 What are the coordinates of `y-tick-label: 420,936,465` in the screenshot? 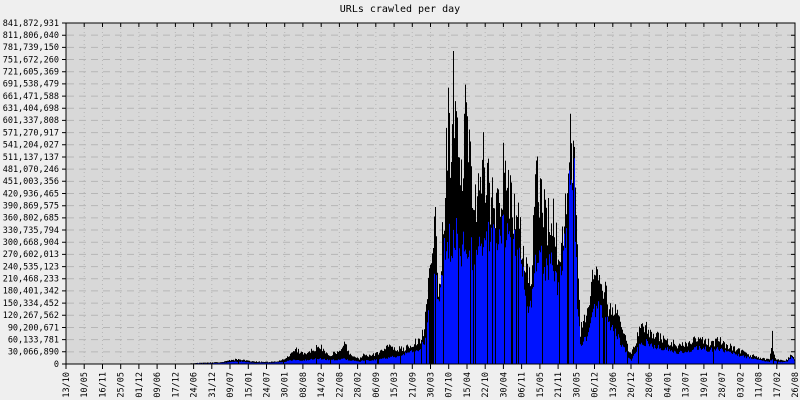 It's located at (31, 194).